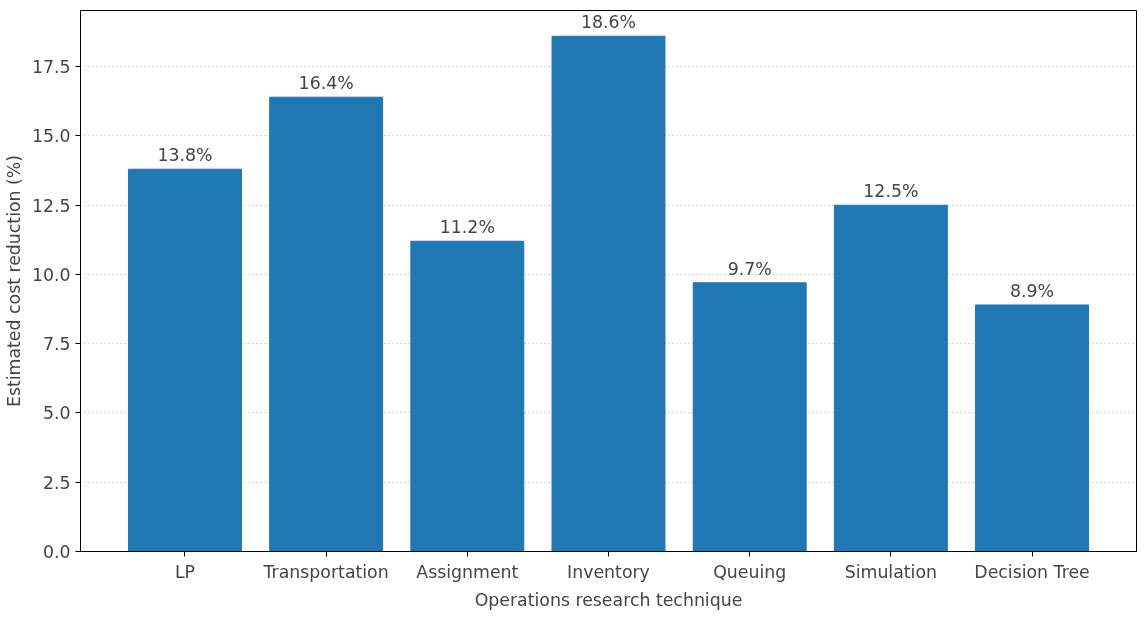  I want to click on y-axis-title: Estimated cost reduction (%), so click(13, 281).